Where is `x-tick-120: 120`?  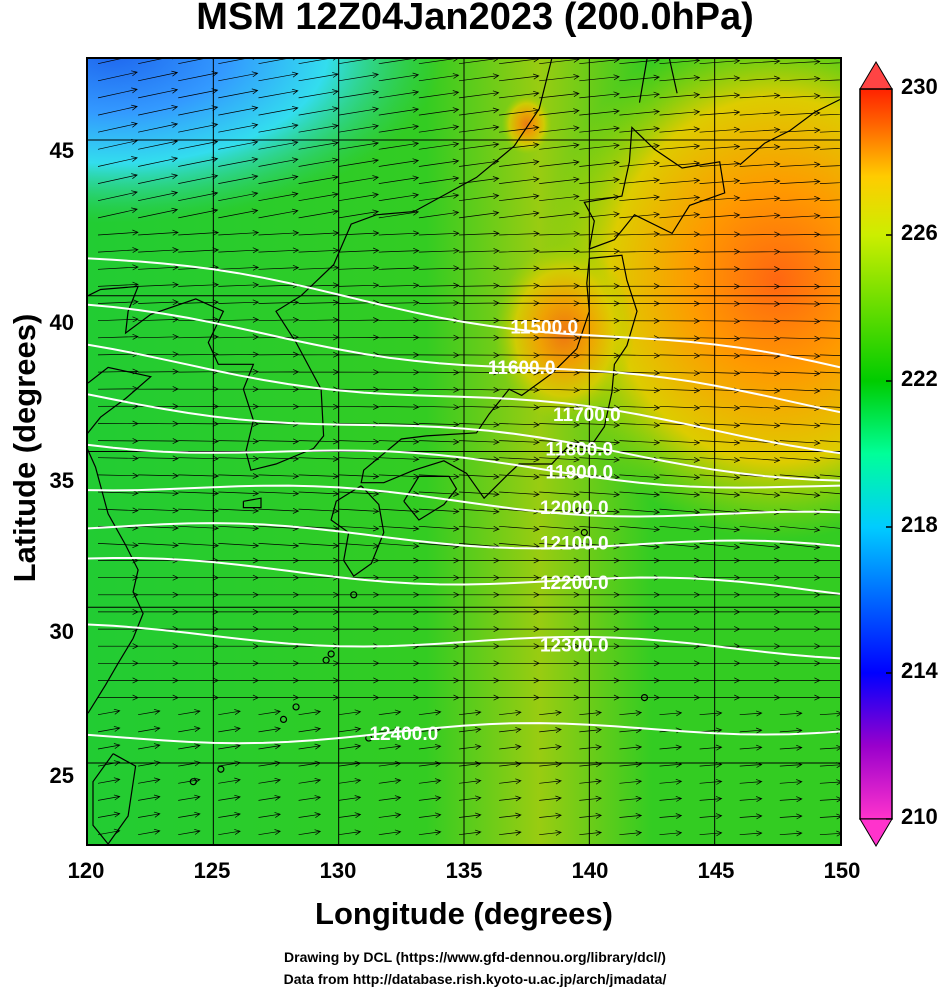
x-tick-120: 120 is located at coordinates (86, 870).